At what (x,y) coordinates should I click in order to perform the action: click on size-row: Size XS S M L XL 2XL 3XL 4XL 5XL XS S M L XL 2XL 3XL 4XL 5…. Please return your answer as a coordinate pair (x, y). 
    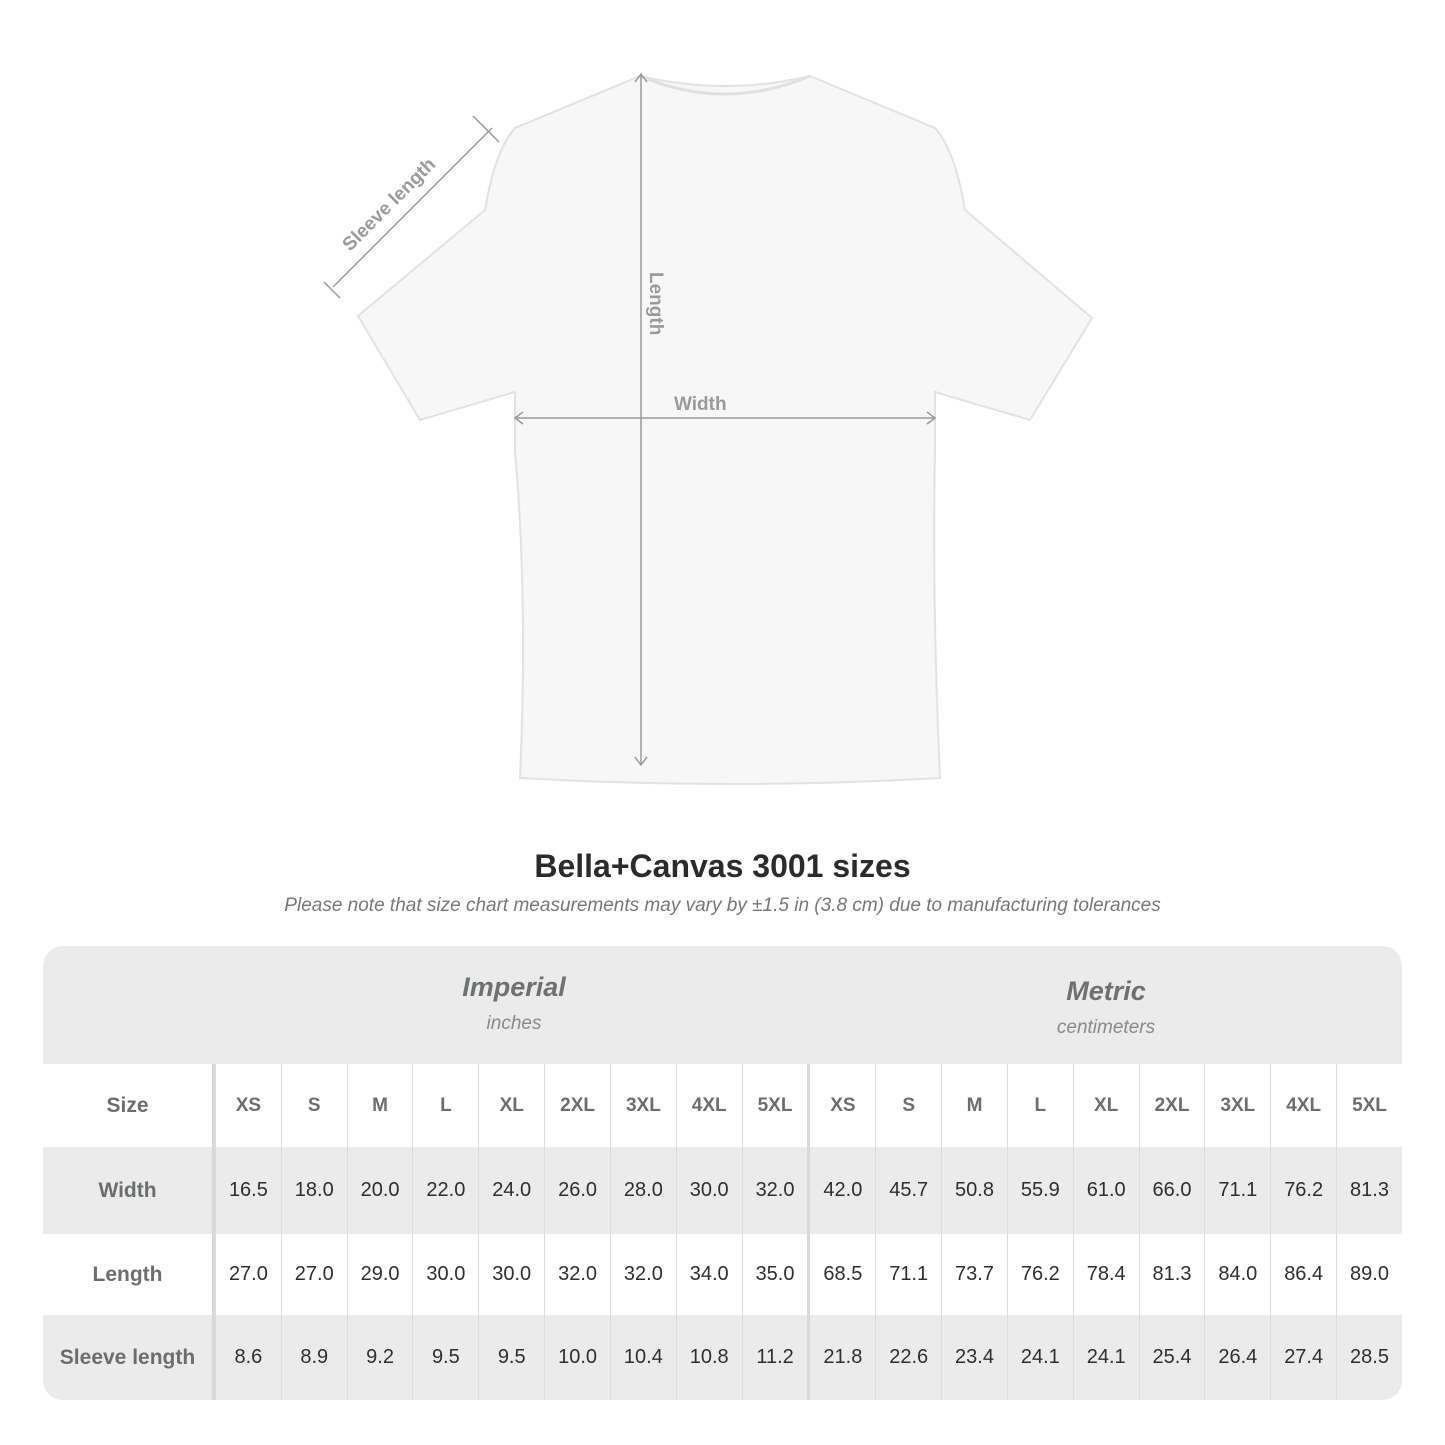
    Looking at the image, I should click on (722, 1105).